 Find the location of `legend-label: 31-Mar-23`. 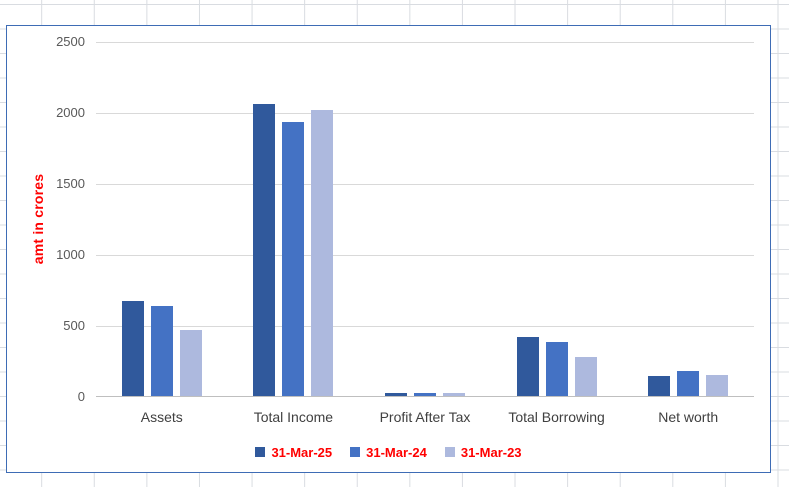

legend-label: 31-Mar-23 is located at coordinates (491, 452).